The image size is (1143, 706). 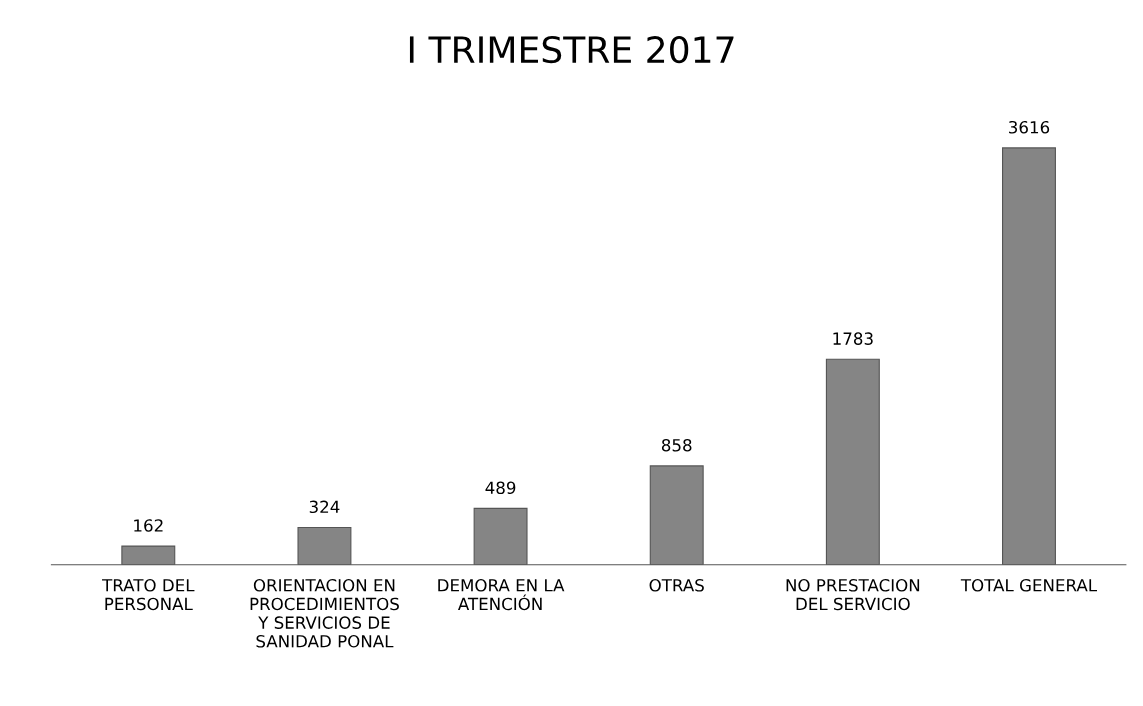 What do you see at coordinates (148, 525) in the screenshot?
I see `data-label: 162` at bounding box center [148, 525].